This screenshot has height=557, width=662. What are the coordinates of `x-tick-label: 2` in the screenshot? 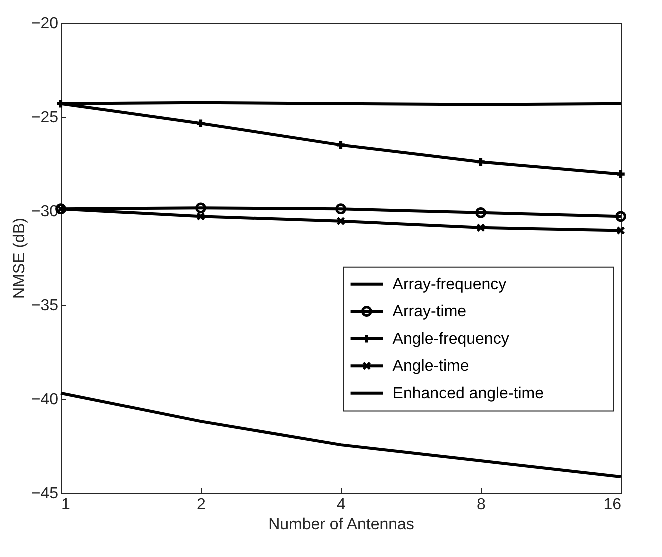 It's located at (201, 505).